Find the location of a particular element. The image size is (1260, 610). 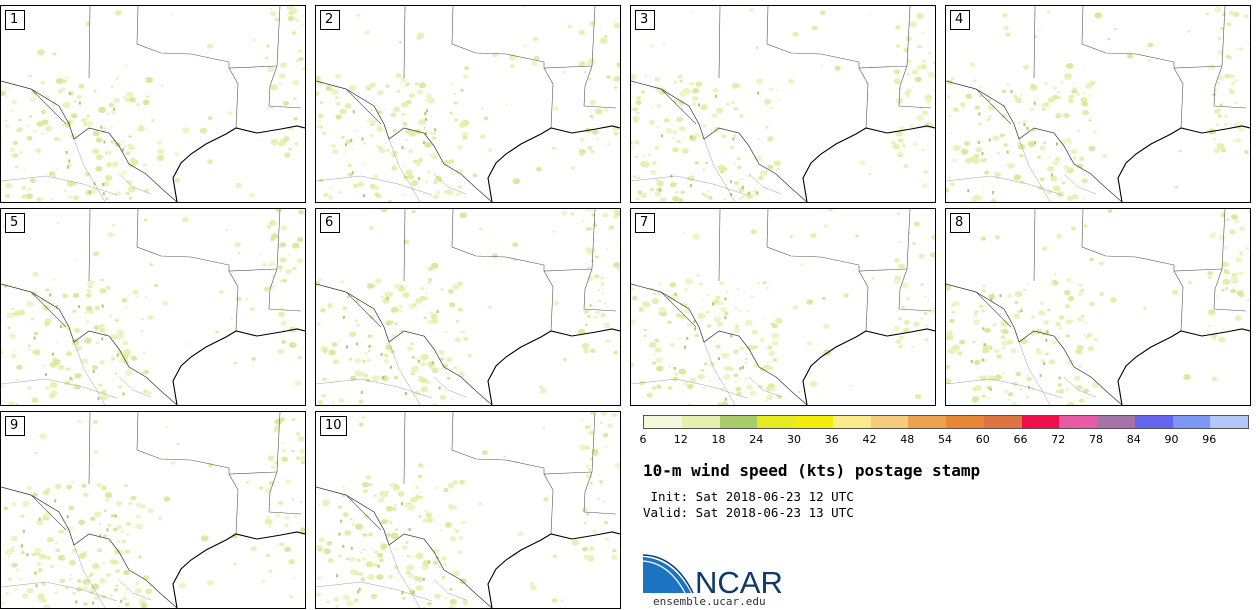

map-boundary is located at coordinates (1198, 268).